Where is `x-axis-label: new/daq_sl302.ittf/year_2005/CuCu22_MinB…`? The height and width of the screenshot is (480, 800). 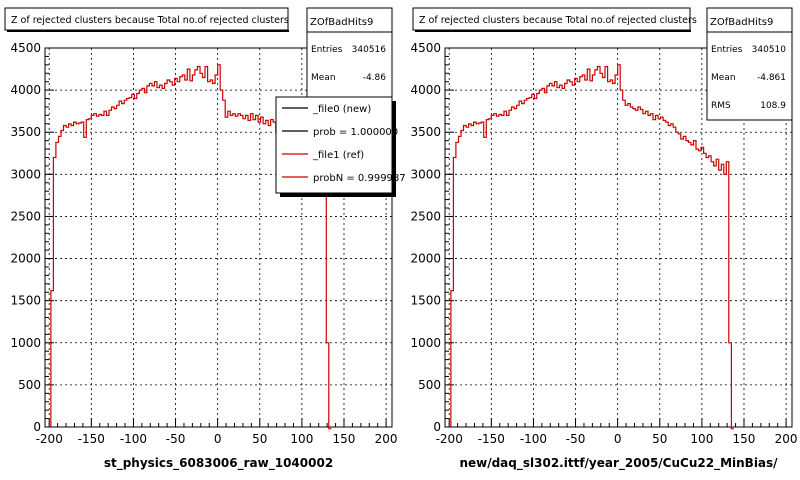
x-axis-label: new/daq_sl302.ittf/year_2005/CuCu22_MinB… is located at coordinates (618, 463).